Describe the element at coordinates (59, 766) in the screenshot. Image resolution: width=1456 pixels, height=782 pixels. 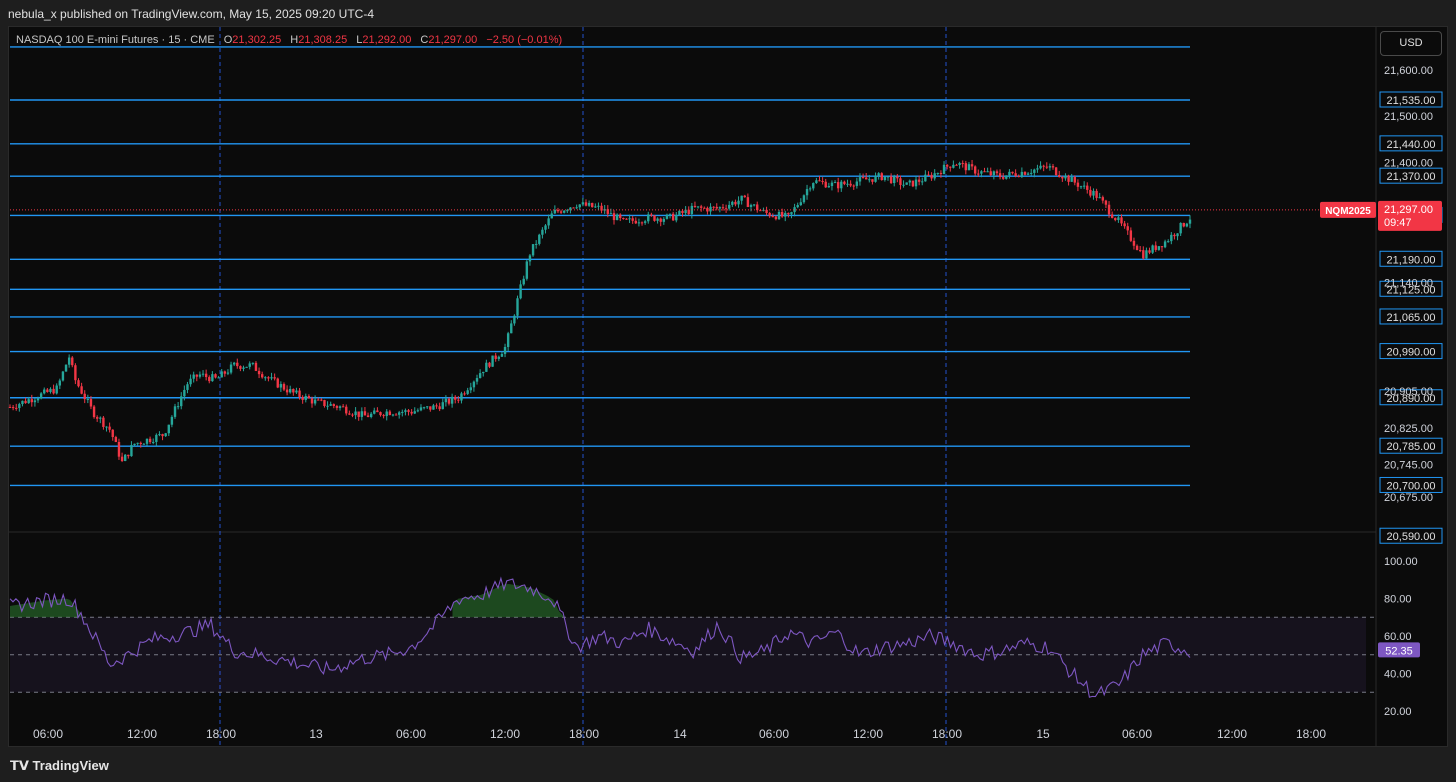
I see `tradingview-logo: 𝗧𝗩 TradingView` at that location.